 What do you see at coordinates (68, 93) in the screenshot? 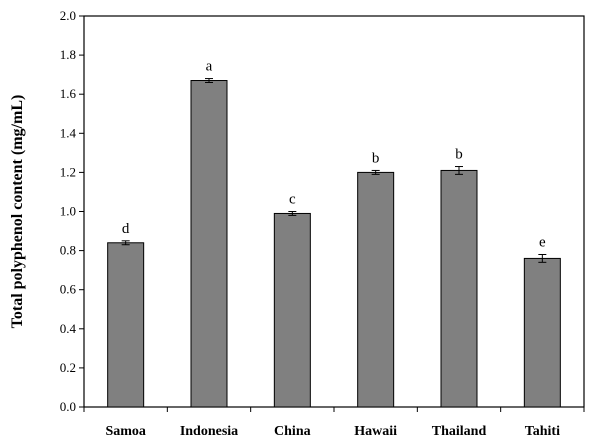
I see `y-tick-label: 1.6` at bounding box center [68, 93].